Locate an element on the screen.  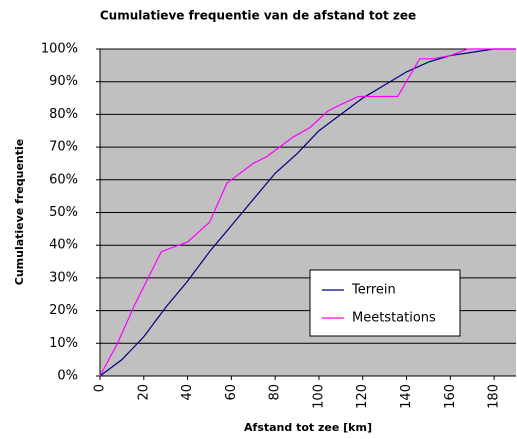
x-tick-label: 20 is located at coordinates (143, 392).